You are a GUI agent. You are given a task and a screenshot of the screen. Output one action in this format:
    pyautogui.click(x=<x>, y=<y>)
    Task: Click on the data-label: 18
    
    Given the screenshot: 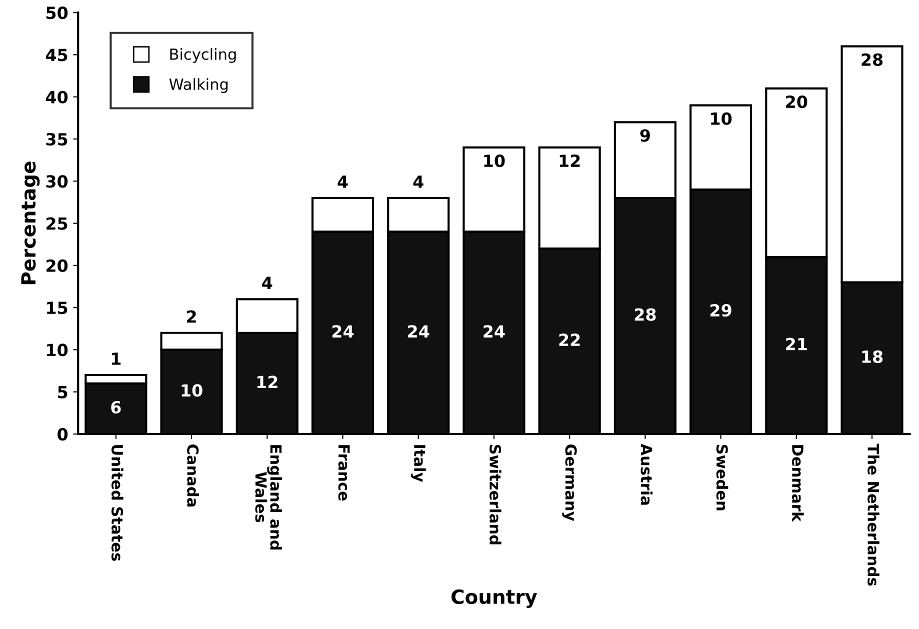 What is the action you would take?
    pyautogui.click(x=872, y=356)
    